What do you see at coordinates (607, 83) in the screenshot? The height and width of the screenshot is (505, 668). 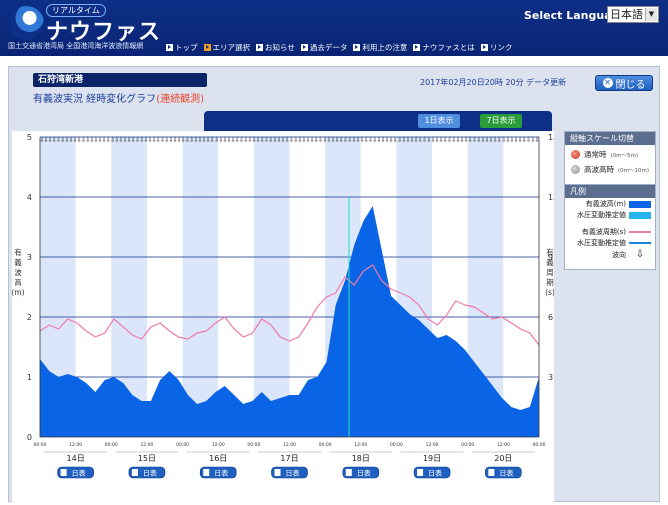 I see `close-icon: ✕` at bounding box center [607, 83].